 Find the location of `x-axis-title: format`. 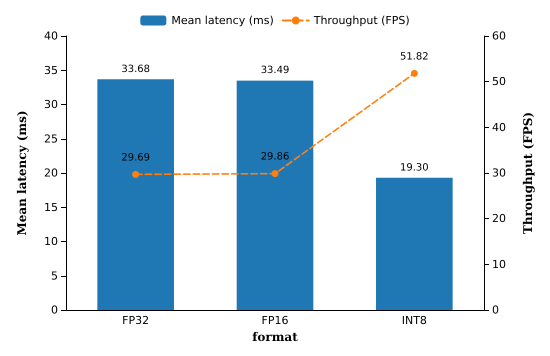

x-axis-title: format is located at coordinates (275, 337).